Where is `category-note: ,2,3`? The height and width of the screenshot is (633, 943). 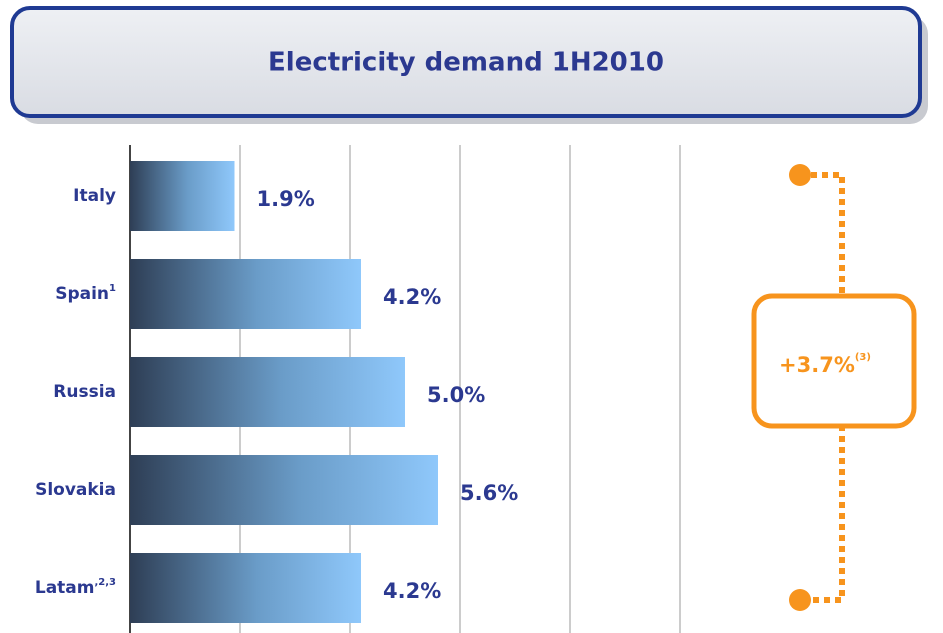
category-note: ,2,3 is located at coordinates (105, 582).